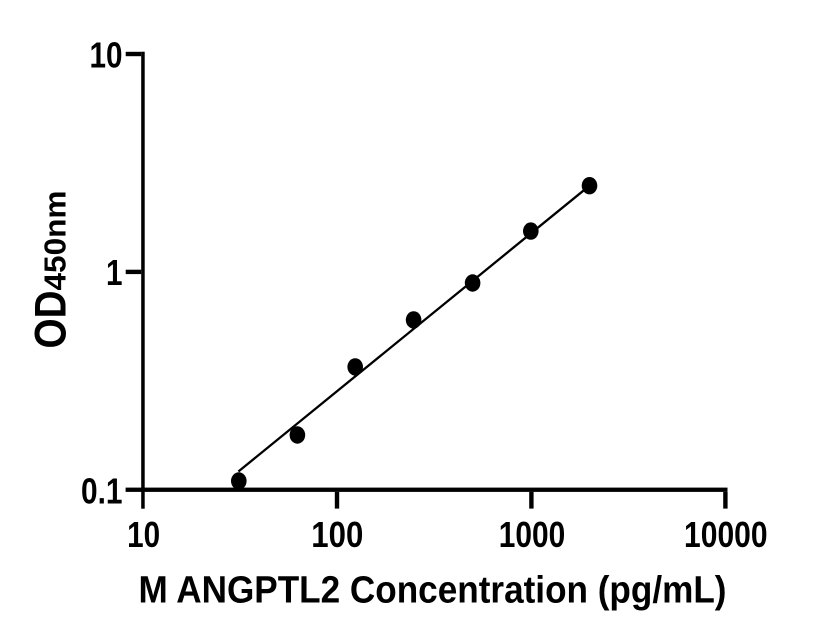  I want to click on svg-text:M ANGPTL2 Concentration (pg/mL: M ANGPTL2 Concentration (pg/mL), so click(433, 591).